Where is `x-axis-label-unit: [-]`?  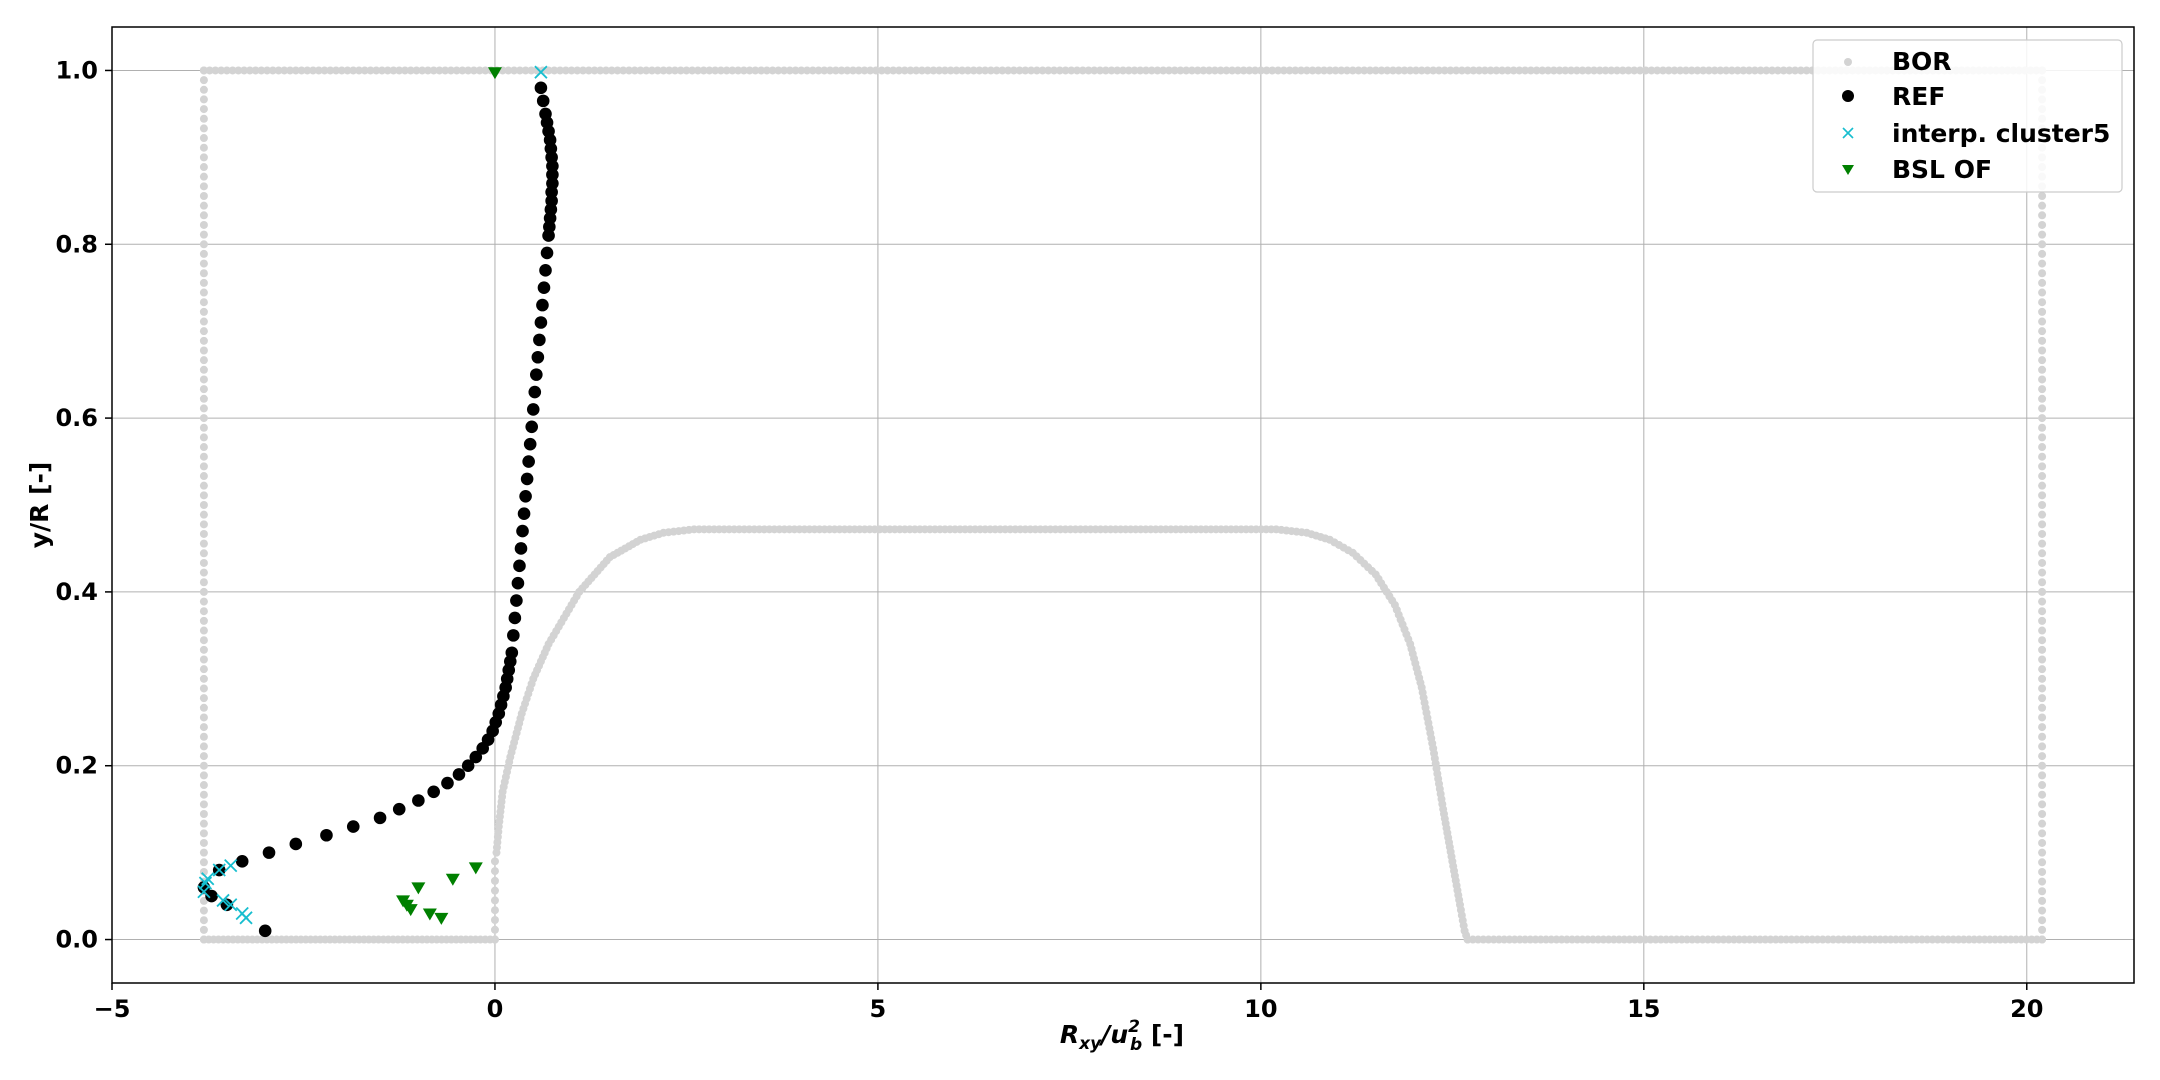
x-axis-label-unit: [-] is located at coordinates (1163, 1034).